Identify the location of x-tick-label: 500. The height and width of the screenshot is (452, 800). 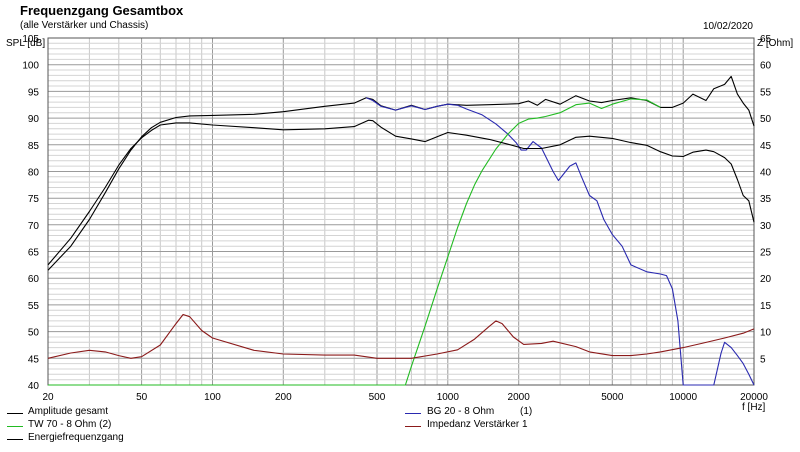
(377, 397).